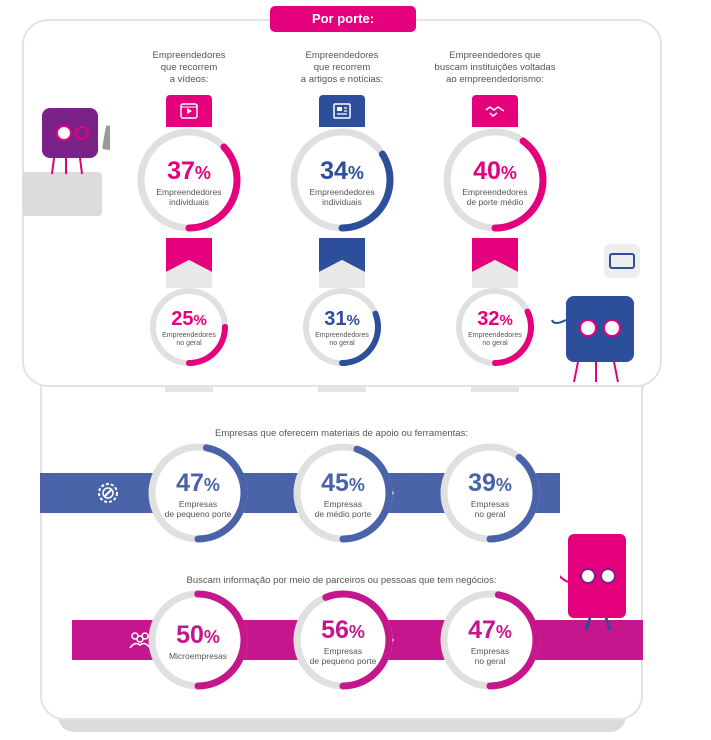  What do you see at coordinates (503, 632) in the screenshot?
I see `partners-row-stat-3-unit: %` at bounding box center [503, 632].